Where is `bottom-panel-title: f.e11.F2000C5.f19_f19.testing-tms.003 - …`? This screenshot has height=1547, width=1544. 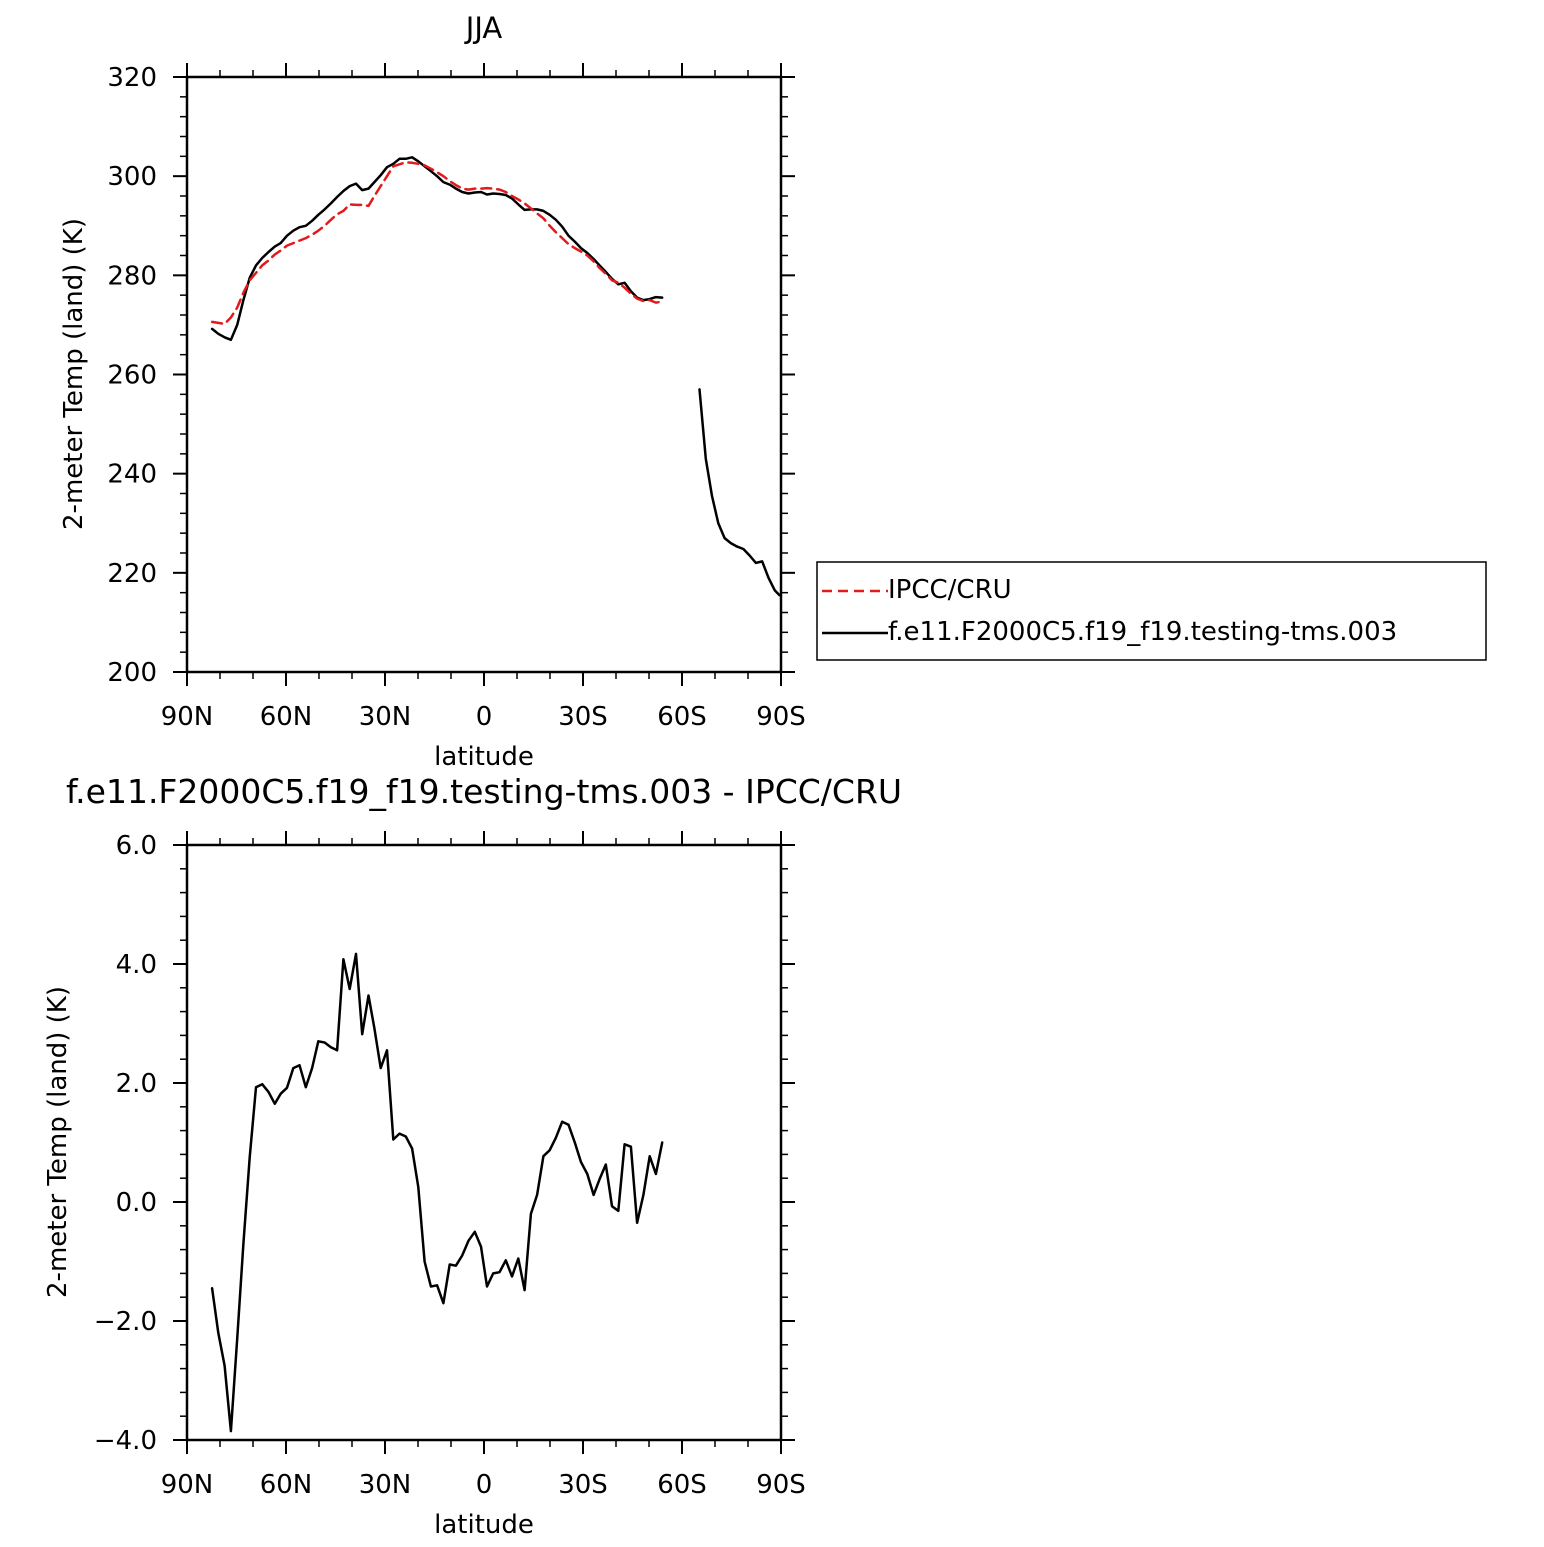 bottom-panel-title: f.e11.F2000C5.f19_f19.testing-tms.003 - … is located at coordinates (484, 791).